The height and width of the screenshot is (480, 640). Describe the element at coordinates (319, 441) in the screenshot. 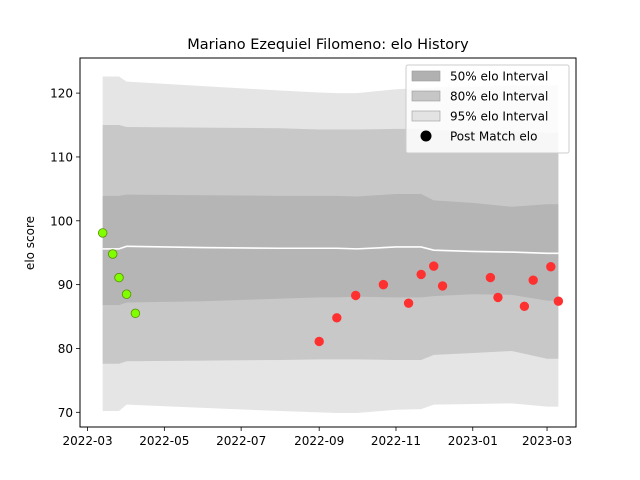

I see `x-tick-label-2022-09: 2022-09` at that location.